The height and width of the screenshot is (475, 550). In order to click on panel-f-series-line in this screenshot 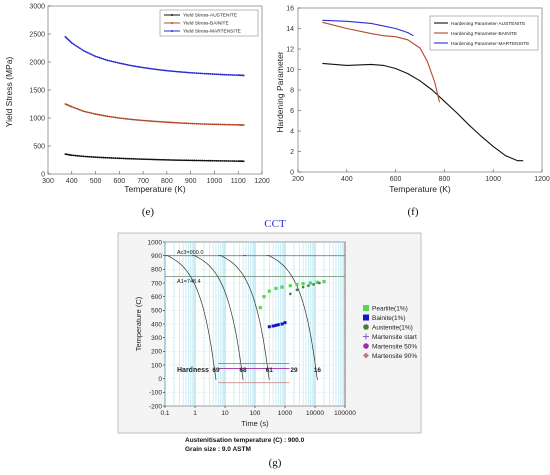, I will do `click(381, 62)`.